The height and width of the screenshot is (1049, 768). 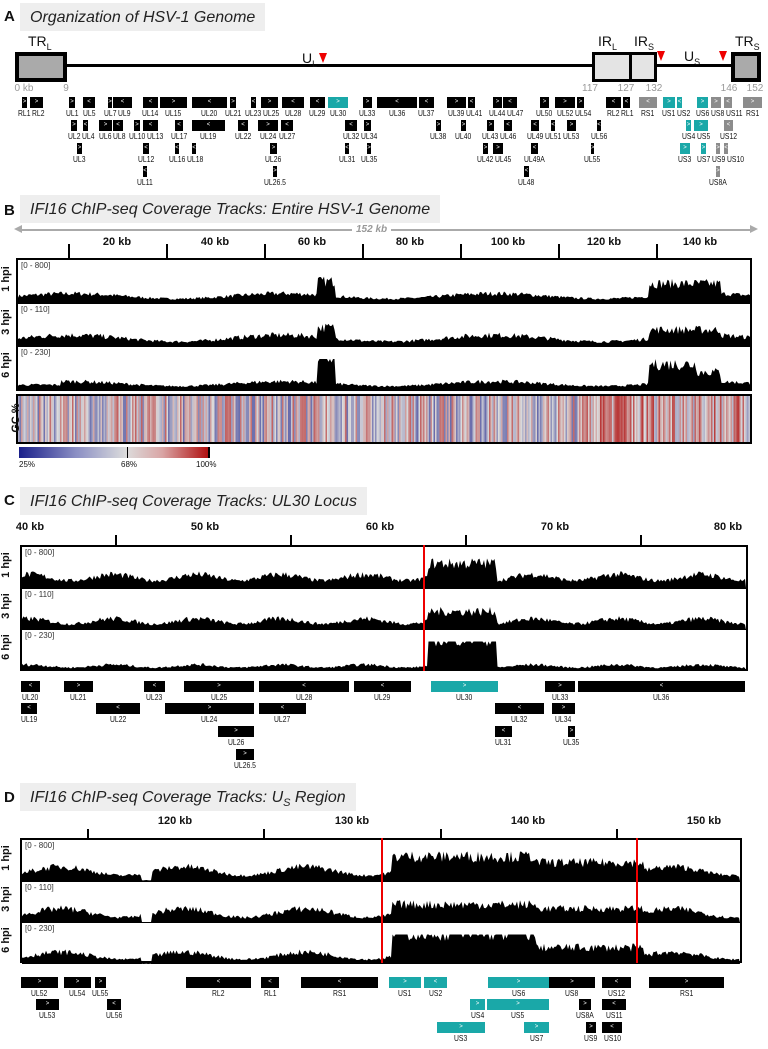 What do you see at coordinates (471, 102) in the screenshot?
I see `gene-ul41: <` at bounding box center [471, 102].